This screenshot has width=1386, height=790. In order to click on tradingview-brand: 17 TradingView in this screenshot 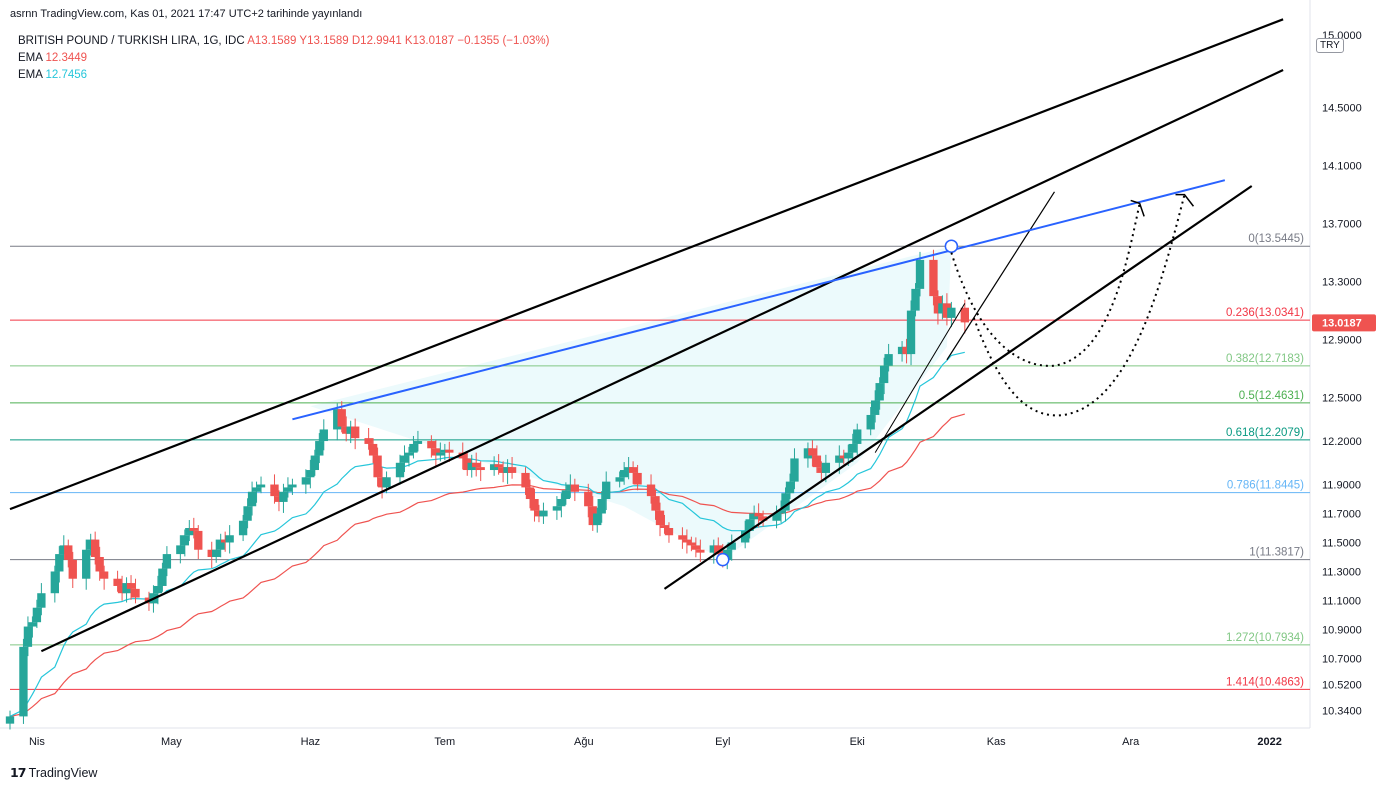, I will do `click(53, 772)`.